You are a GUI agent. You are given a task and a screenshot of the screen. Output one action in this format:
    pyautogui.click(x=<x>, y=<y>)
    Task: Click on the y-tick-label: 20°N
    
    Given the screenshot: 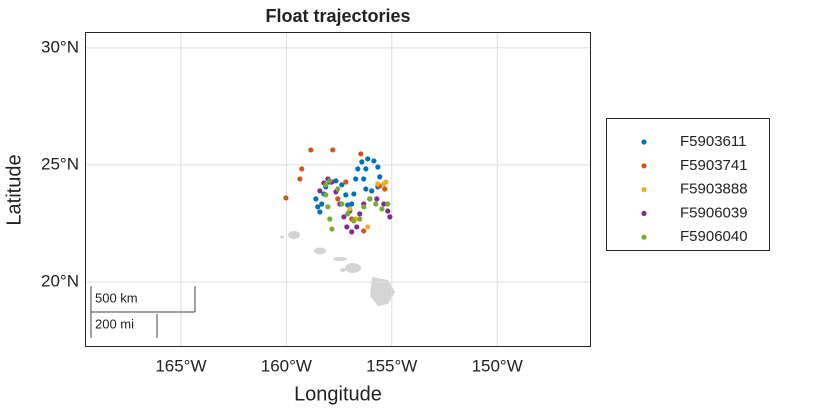 What is the action you would take?
    pyautogui.click(x=60, y=280)
    